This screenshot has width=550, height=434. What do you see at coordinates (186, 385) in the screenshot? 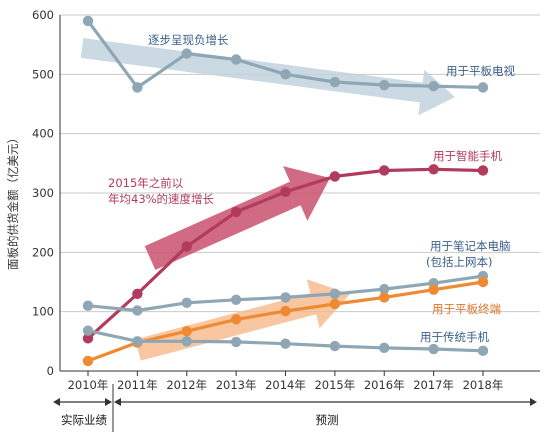
I see `x-tick-label: 2012年` at bounding box center [186, 385].